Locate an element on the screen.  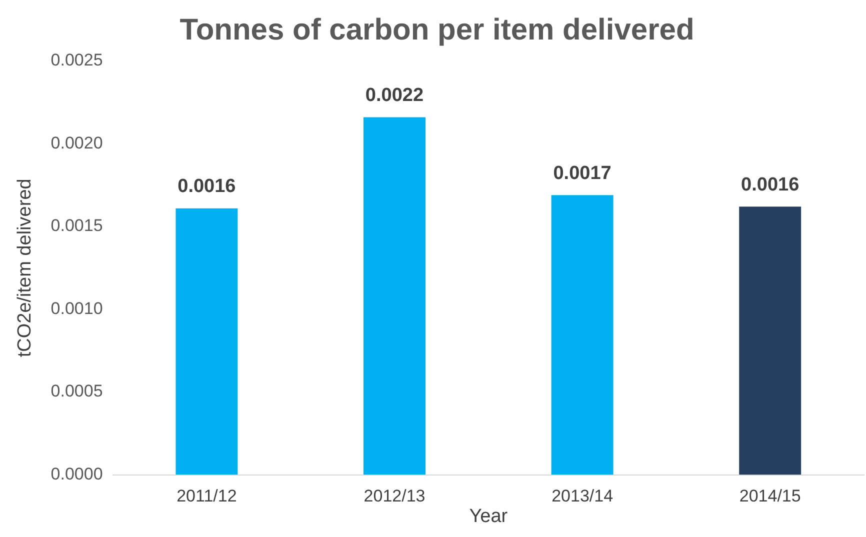
y-tick-label: 0.0015 is located at coordinates (76, 226).